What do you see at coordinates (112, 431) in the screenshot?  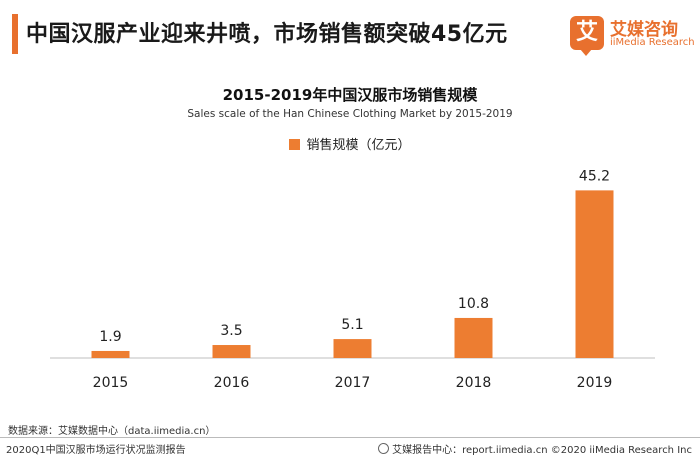 I see `data-source: 数据来源：艾媒数据中心（data.iimedia.cn）` at bounding box center [112, 431].